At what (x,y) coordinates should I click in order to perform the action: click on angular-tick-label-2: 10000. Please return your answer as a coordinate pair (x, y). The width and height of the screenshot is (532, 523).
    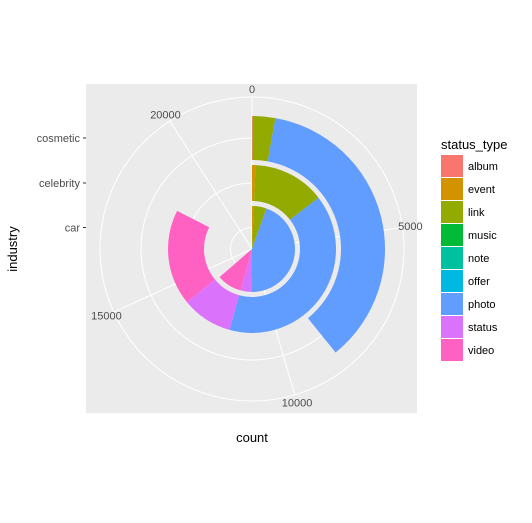
    Looking at the image, I should click on (297, 404).